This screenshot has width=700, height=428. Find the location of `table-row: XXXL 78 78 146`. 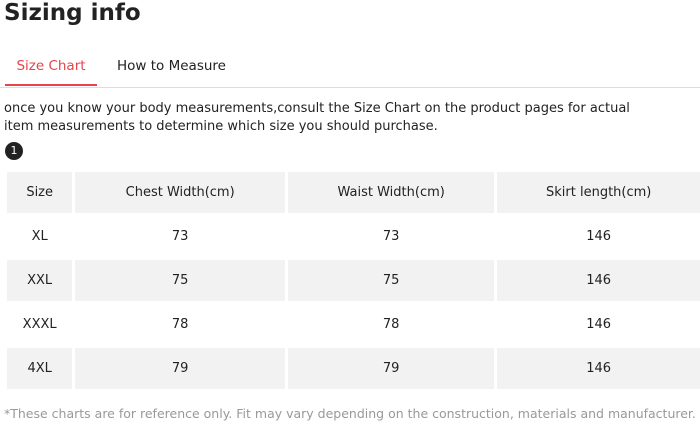

table-row: XXXL 78 78 146 is located at coordinates (353, 324).